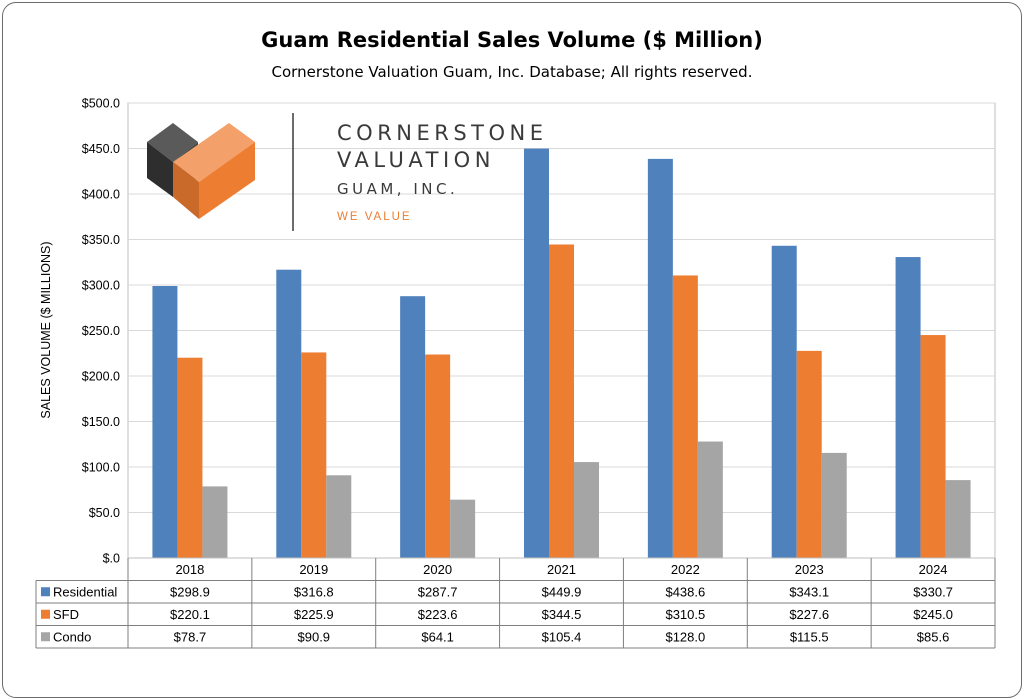  Describe the element at coordinates (438, 591) in the screenshot. I see `data-label-residential-2020: $287.7` at that location.